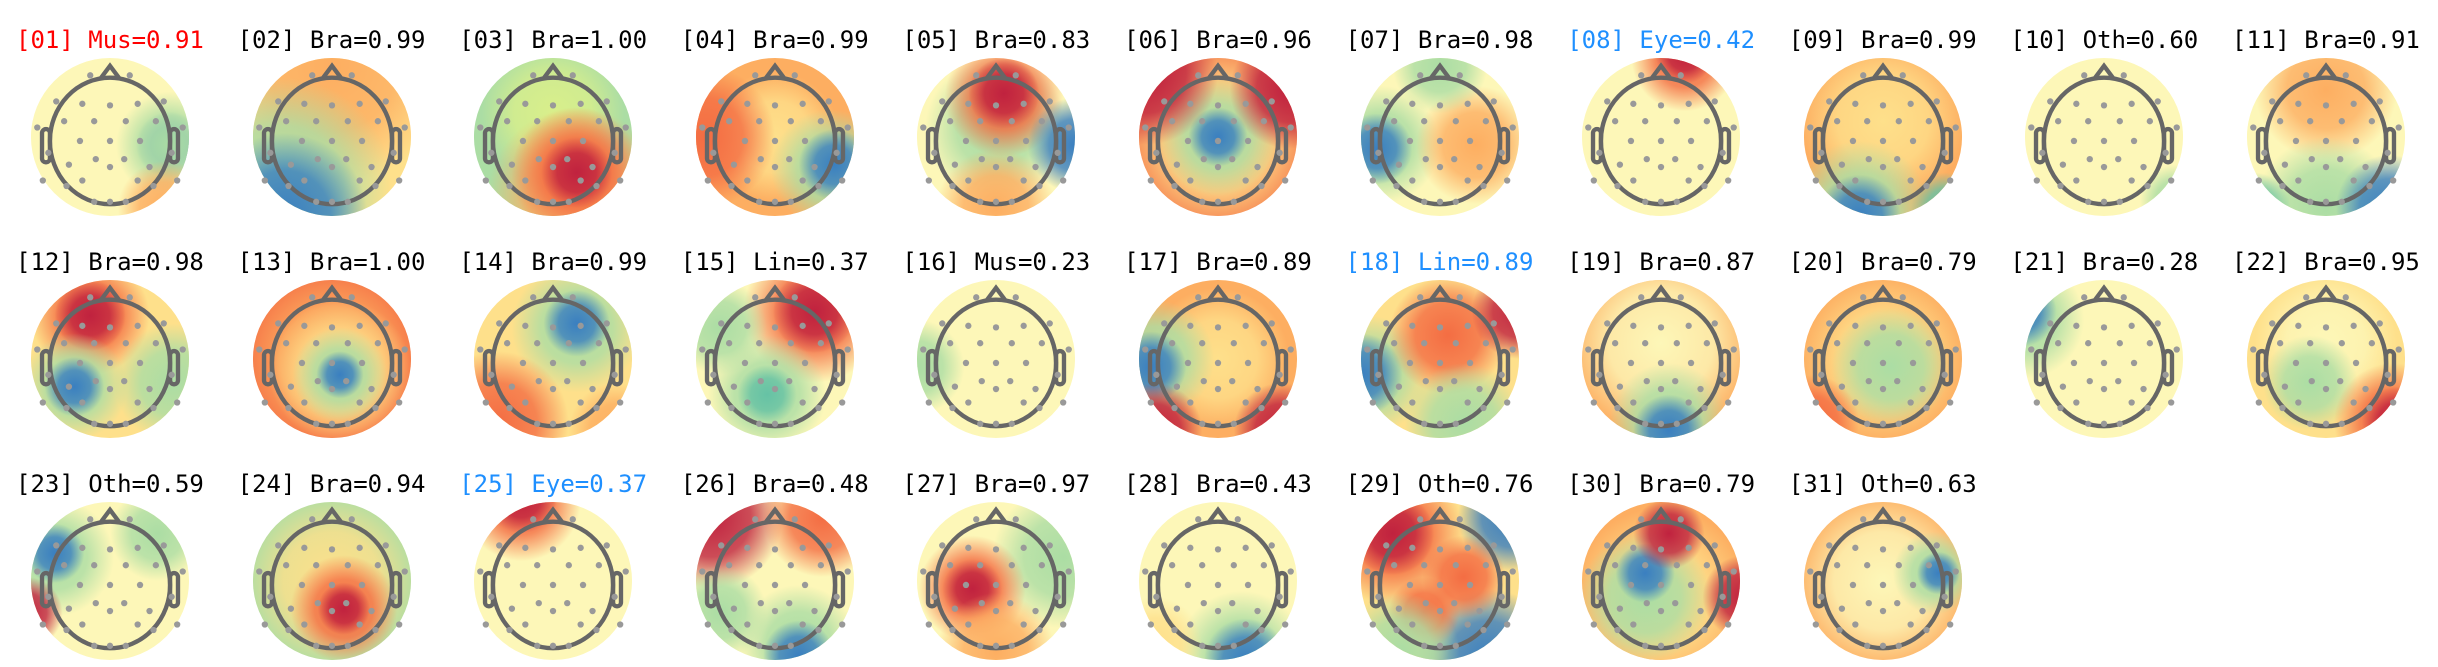 Image resolution: width=2438 pixels, height=667 pixels. What do you see at coordinates (1440, 111) in the screenshot?
I see `component-topomap: [07] Bra=0.98` at bounding box center [1440, 111].